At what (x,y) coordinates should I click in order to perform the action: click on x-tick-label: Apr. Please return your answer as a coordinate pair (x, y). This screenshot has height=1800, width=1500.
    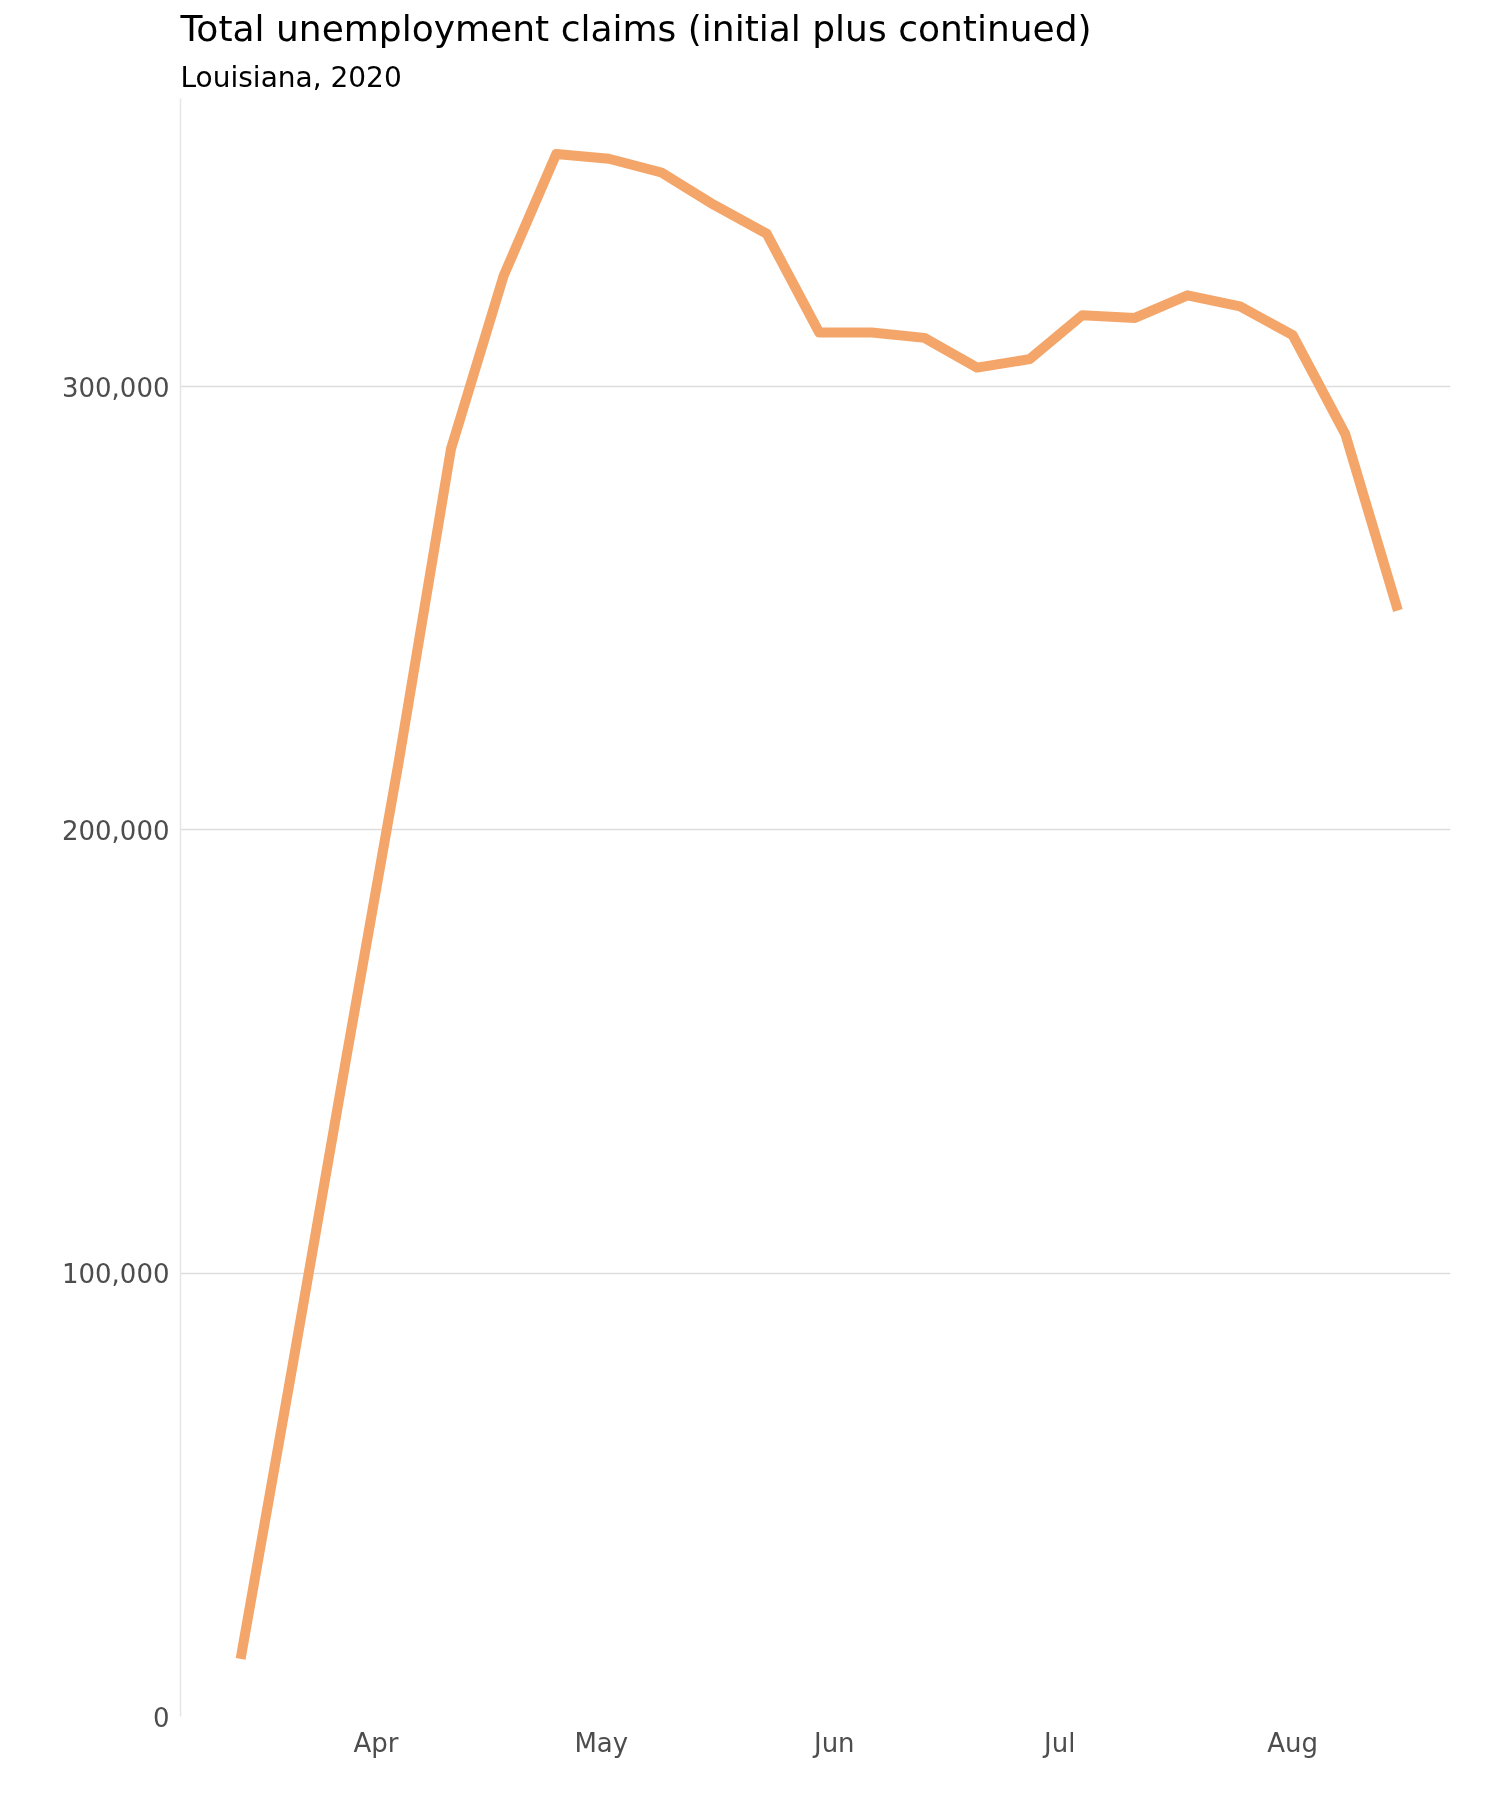
    Looking at the image, I should click on (376, 1742).